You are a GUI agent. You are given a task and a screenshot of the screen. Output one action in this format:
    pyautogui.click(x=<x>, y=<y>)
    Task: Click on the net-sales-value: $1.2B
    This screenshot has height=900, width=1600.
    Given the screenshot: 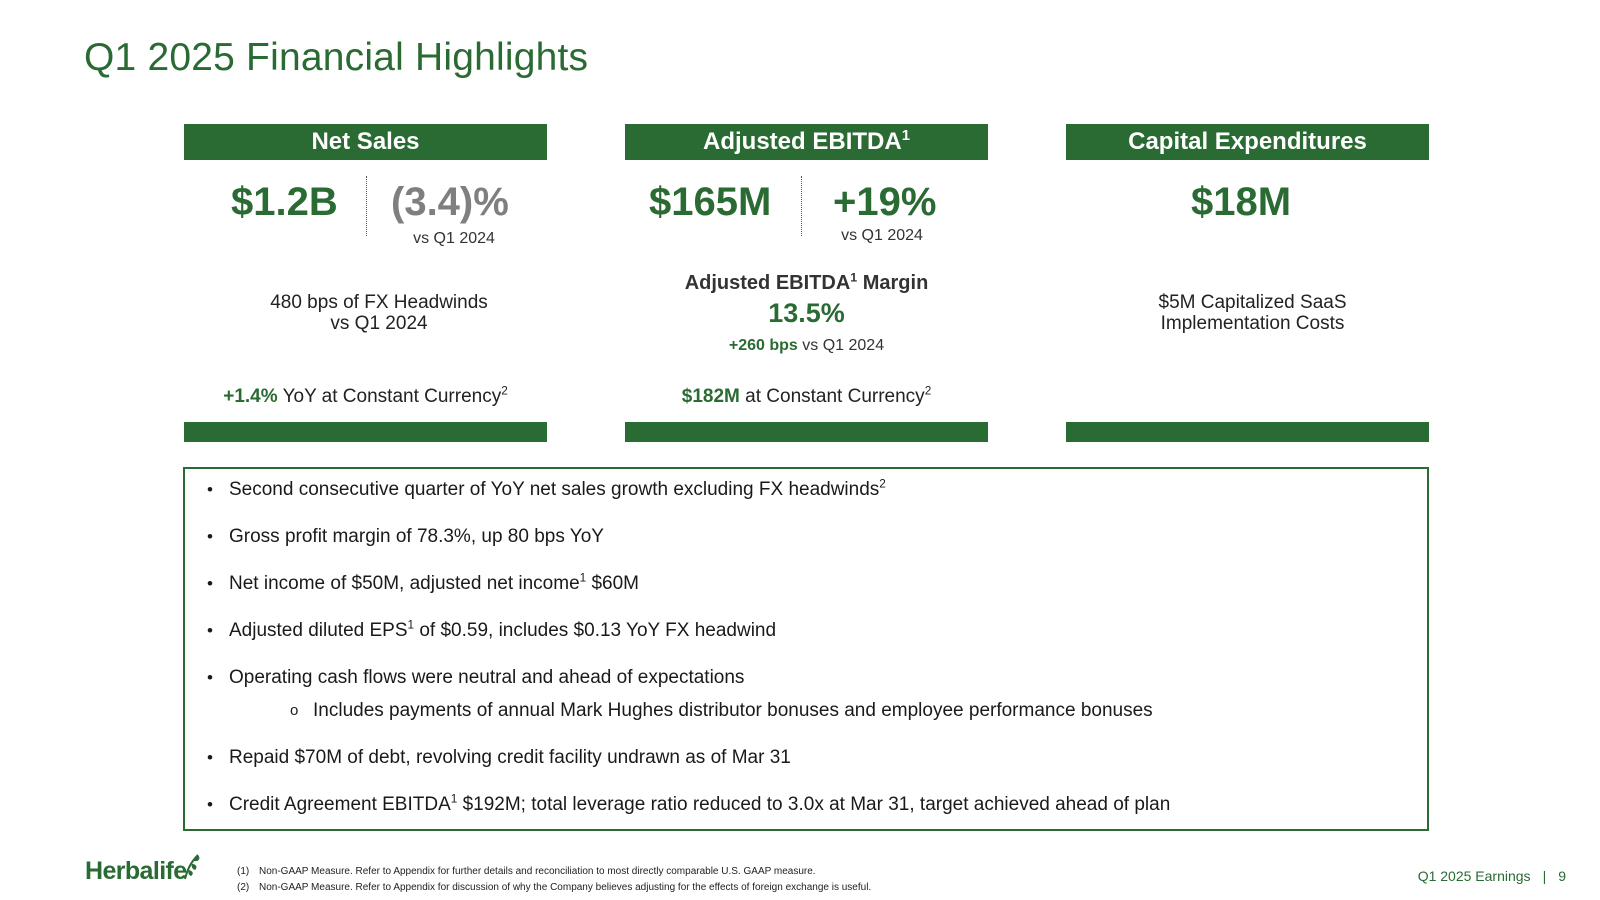 What is the action you would take?
    pyautogui.click(x=284, y=202)
    